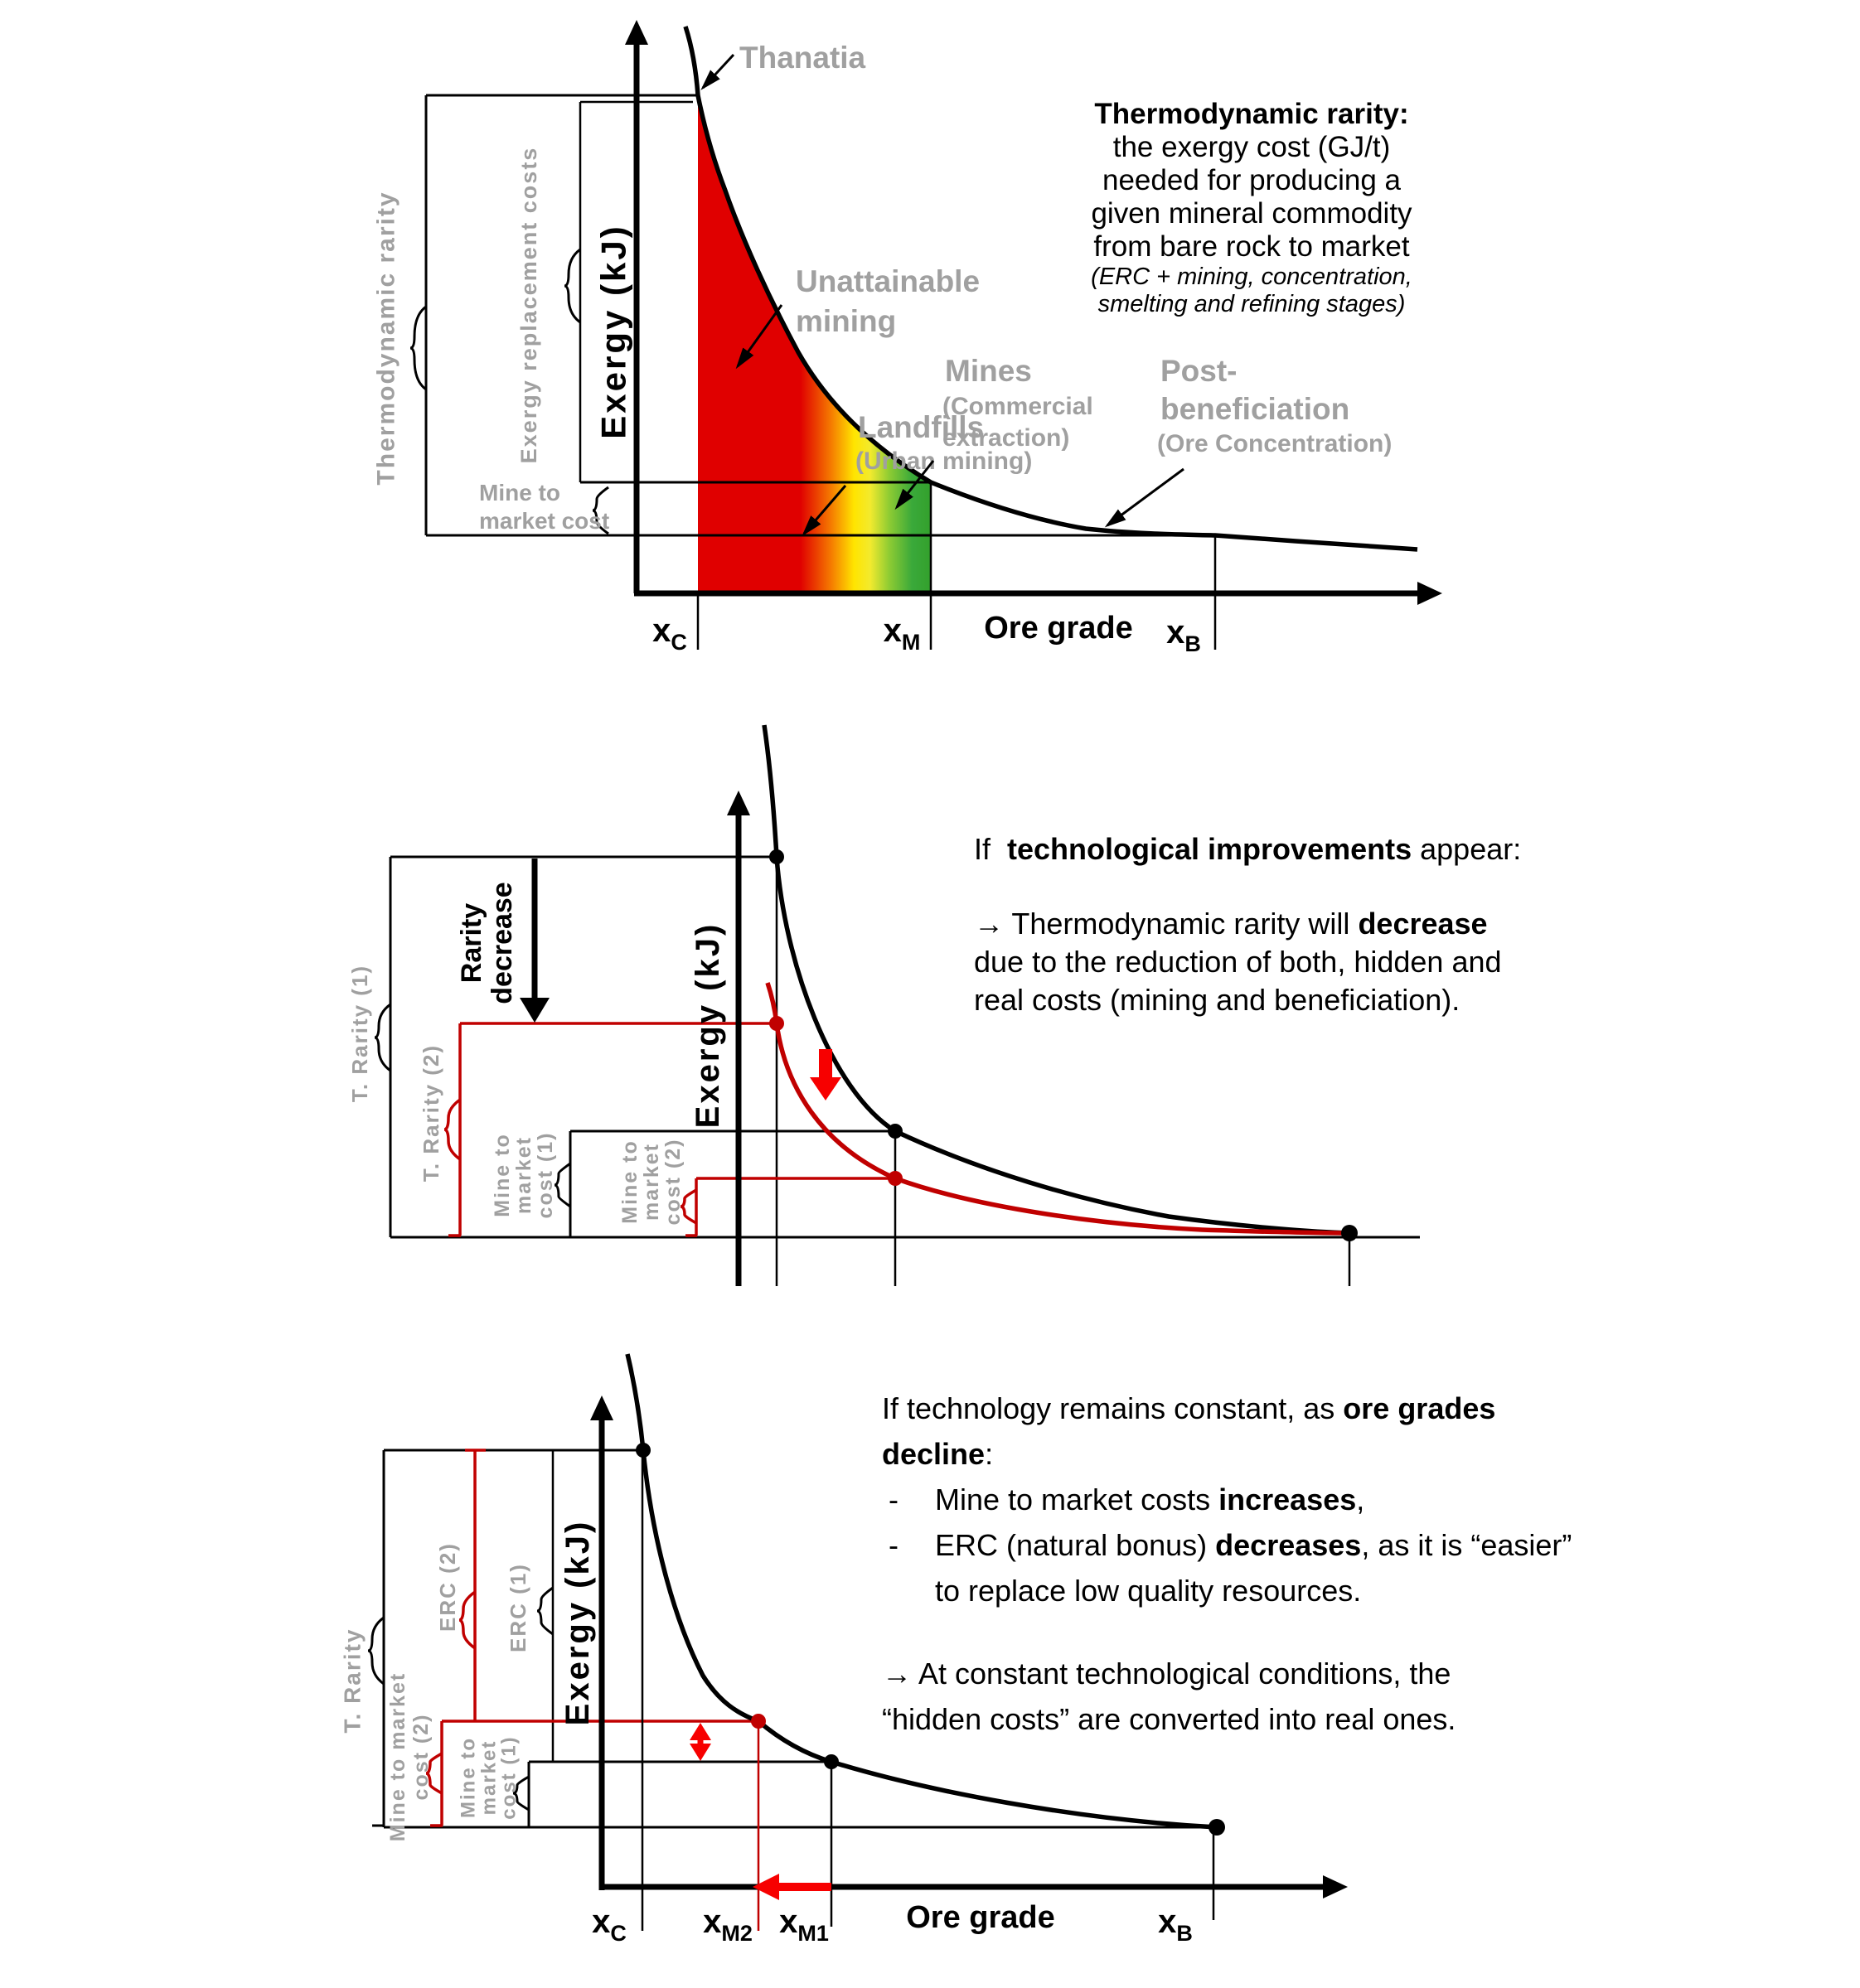 This screenshot has width=1860, height=1988. I want to click on p2-text-line4: real costs (mining and beneficiation)., so click(1248, 1000).